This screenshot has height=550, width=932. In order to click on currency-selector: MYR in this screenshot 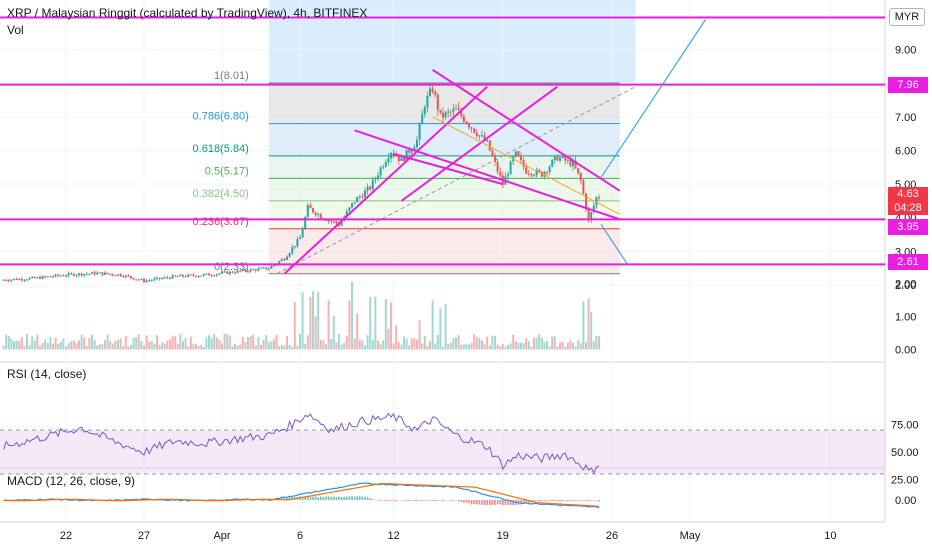, I will do `click(907, 17)`.